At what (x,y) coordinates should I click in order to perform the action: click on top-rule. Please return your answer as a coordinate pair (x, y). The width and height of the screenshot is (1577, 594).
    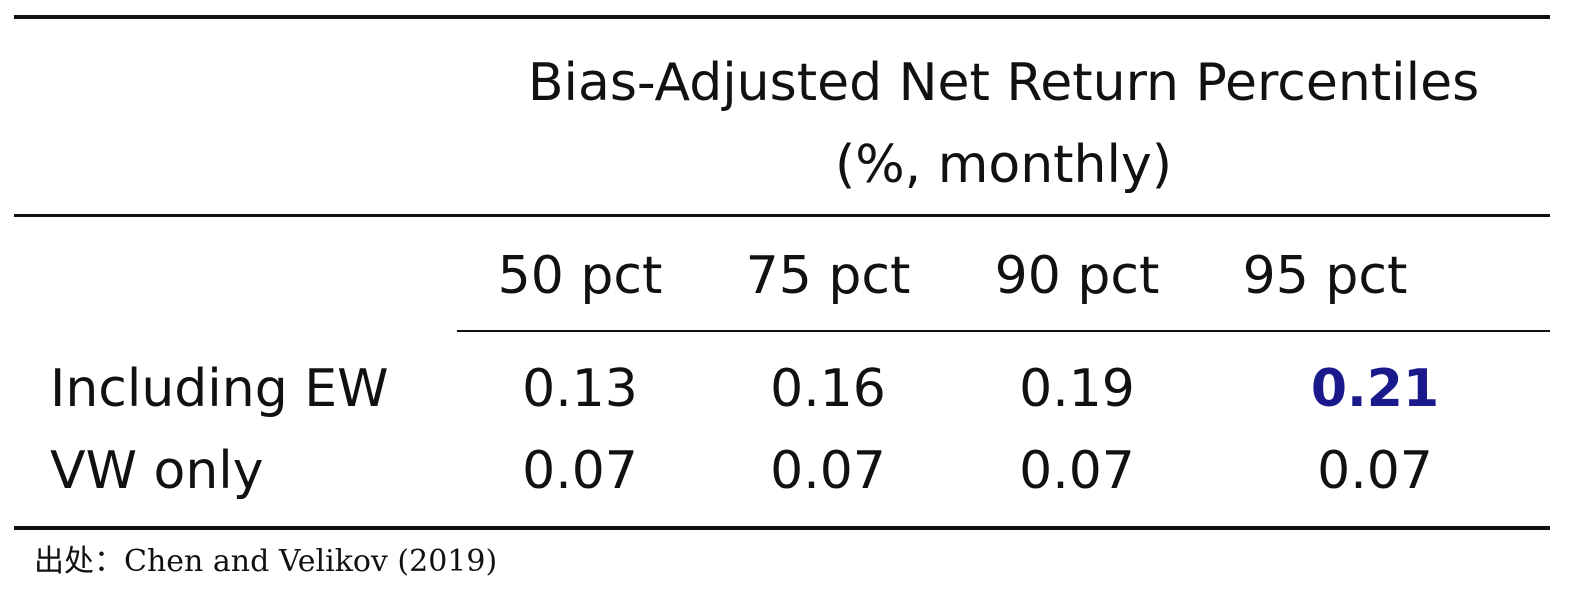
    Looking at the image, I should click on (782, 17).